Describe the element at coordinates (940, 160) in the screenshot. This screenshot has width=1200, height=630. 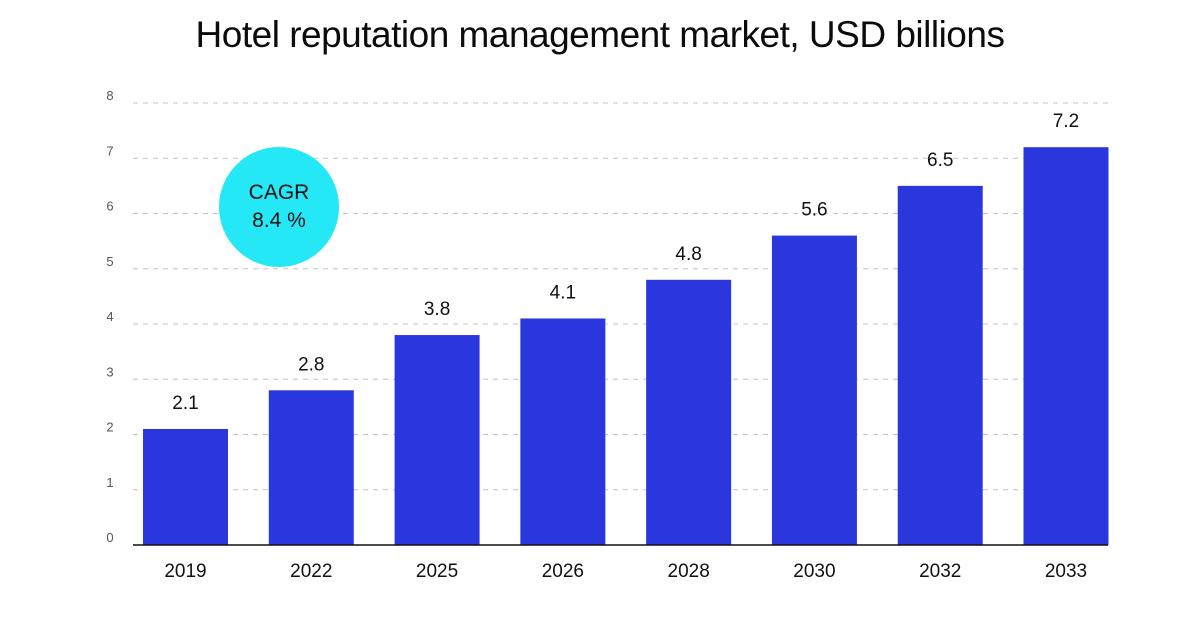
I see `bar-value-label: 6.5` at that location.